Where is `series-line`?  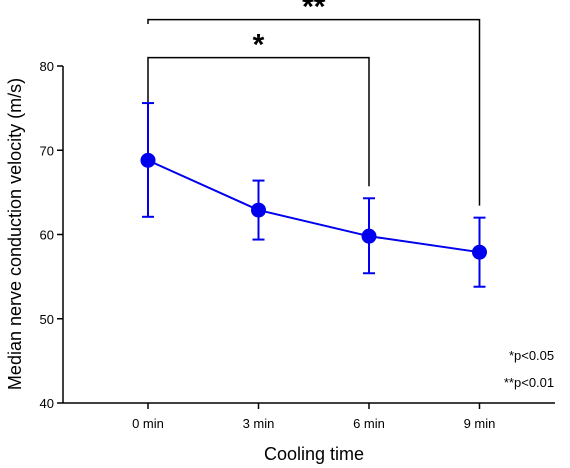 series-line is located at coordinates (313, 206).